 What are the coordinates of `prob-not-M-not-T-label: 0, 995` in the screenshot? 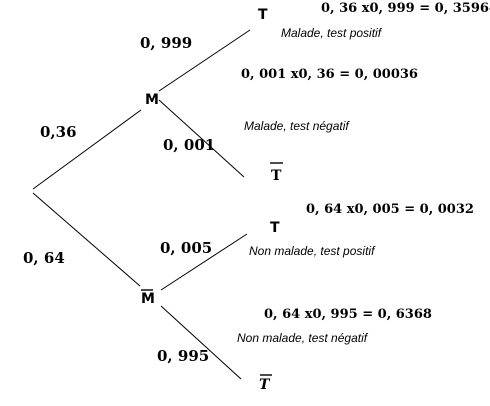 It's located at (183, 356).